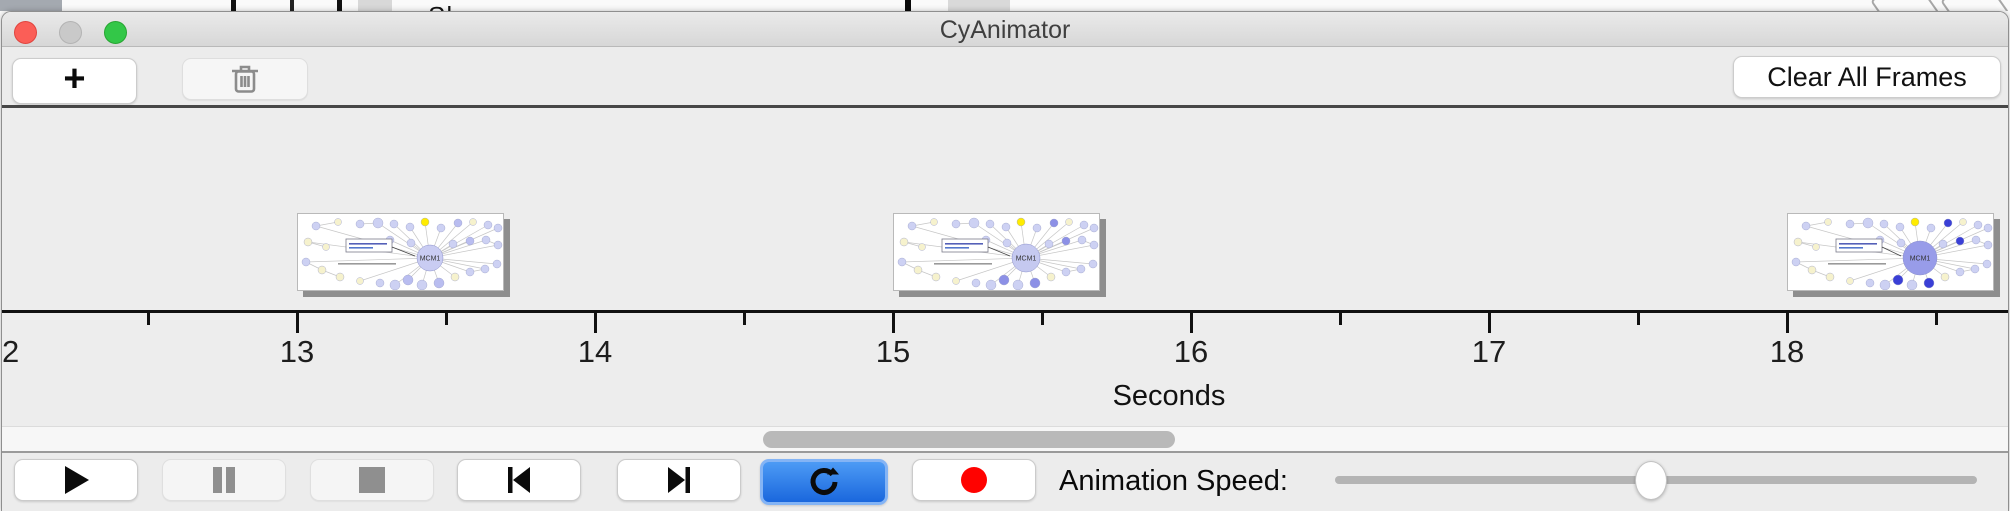 The width and height of the screenshot is (2010, 511). What do you see at coordinates (70, 32) in the screenshot?
I see `minimize-window-button` at bounding box center [70, 32].